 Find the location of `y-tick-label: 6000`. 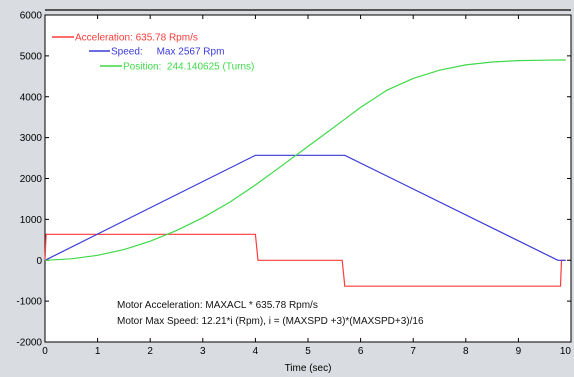

y-tick-label: 6000 is located at coordinates (31, 16).